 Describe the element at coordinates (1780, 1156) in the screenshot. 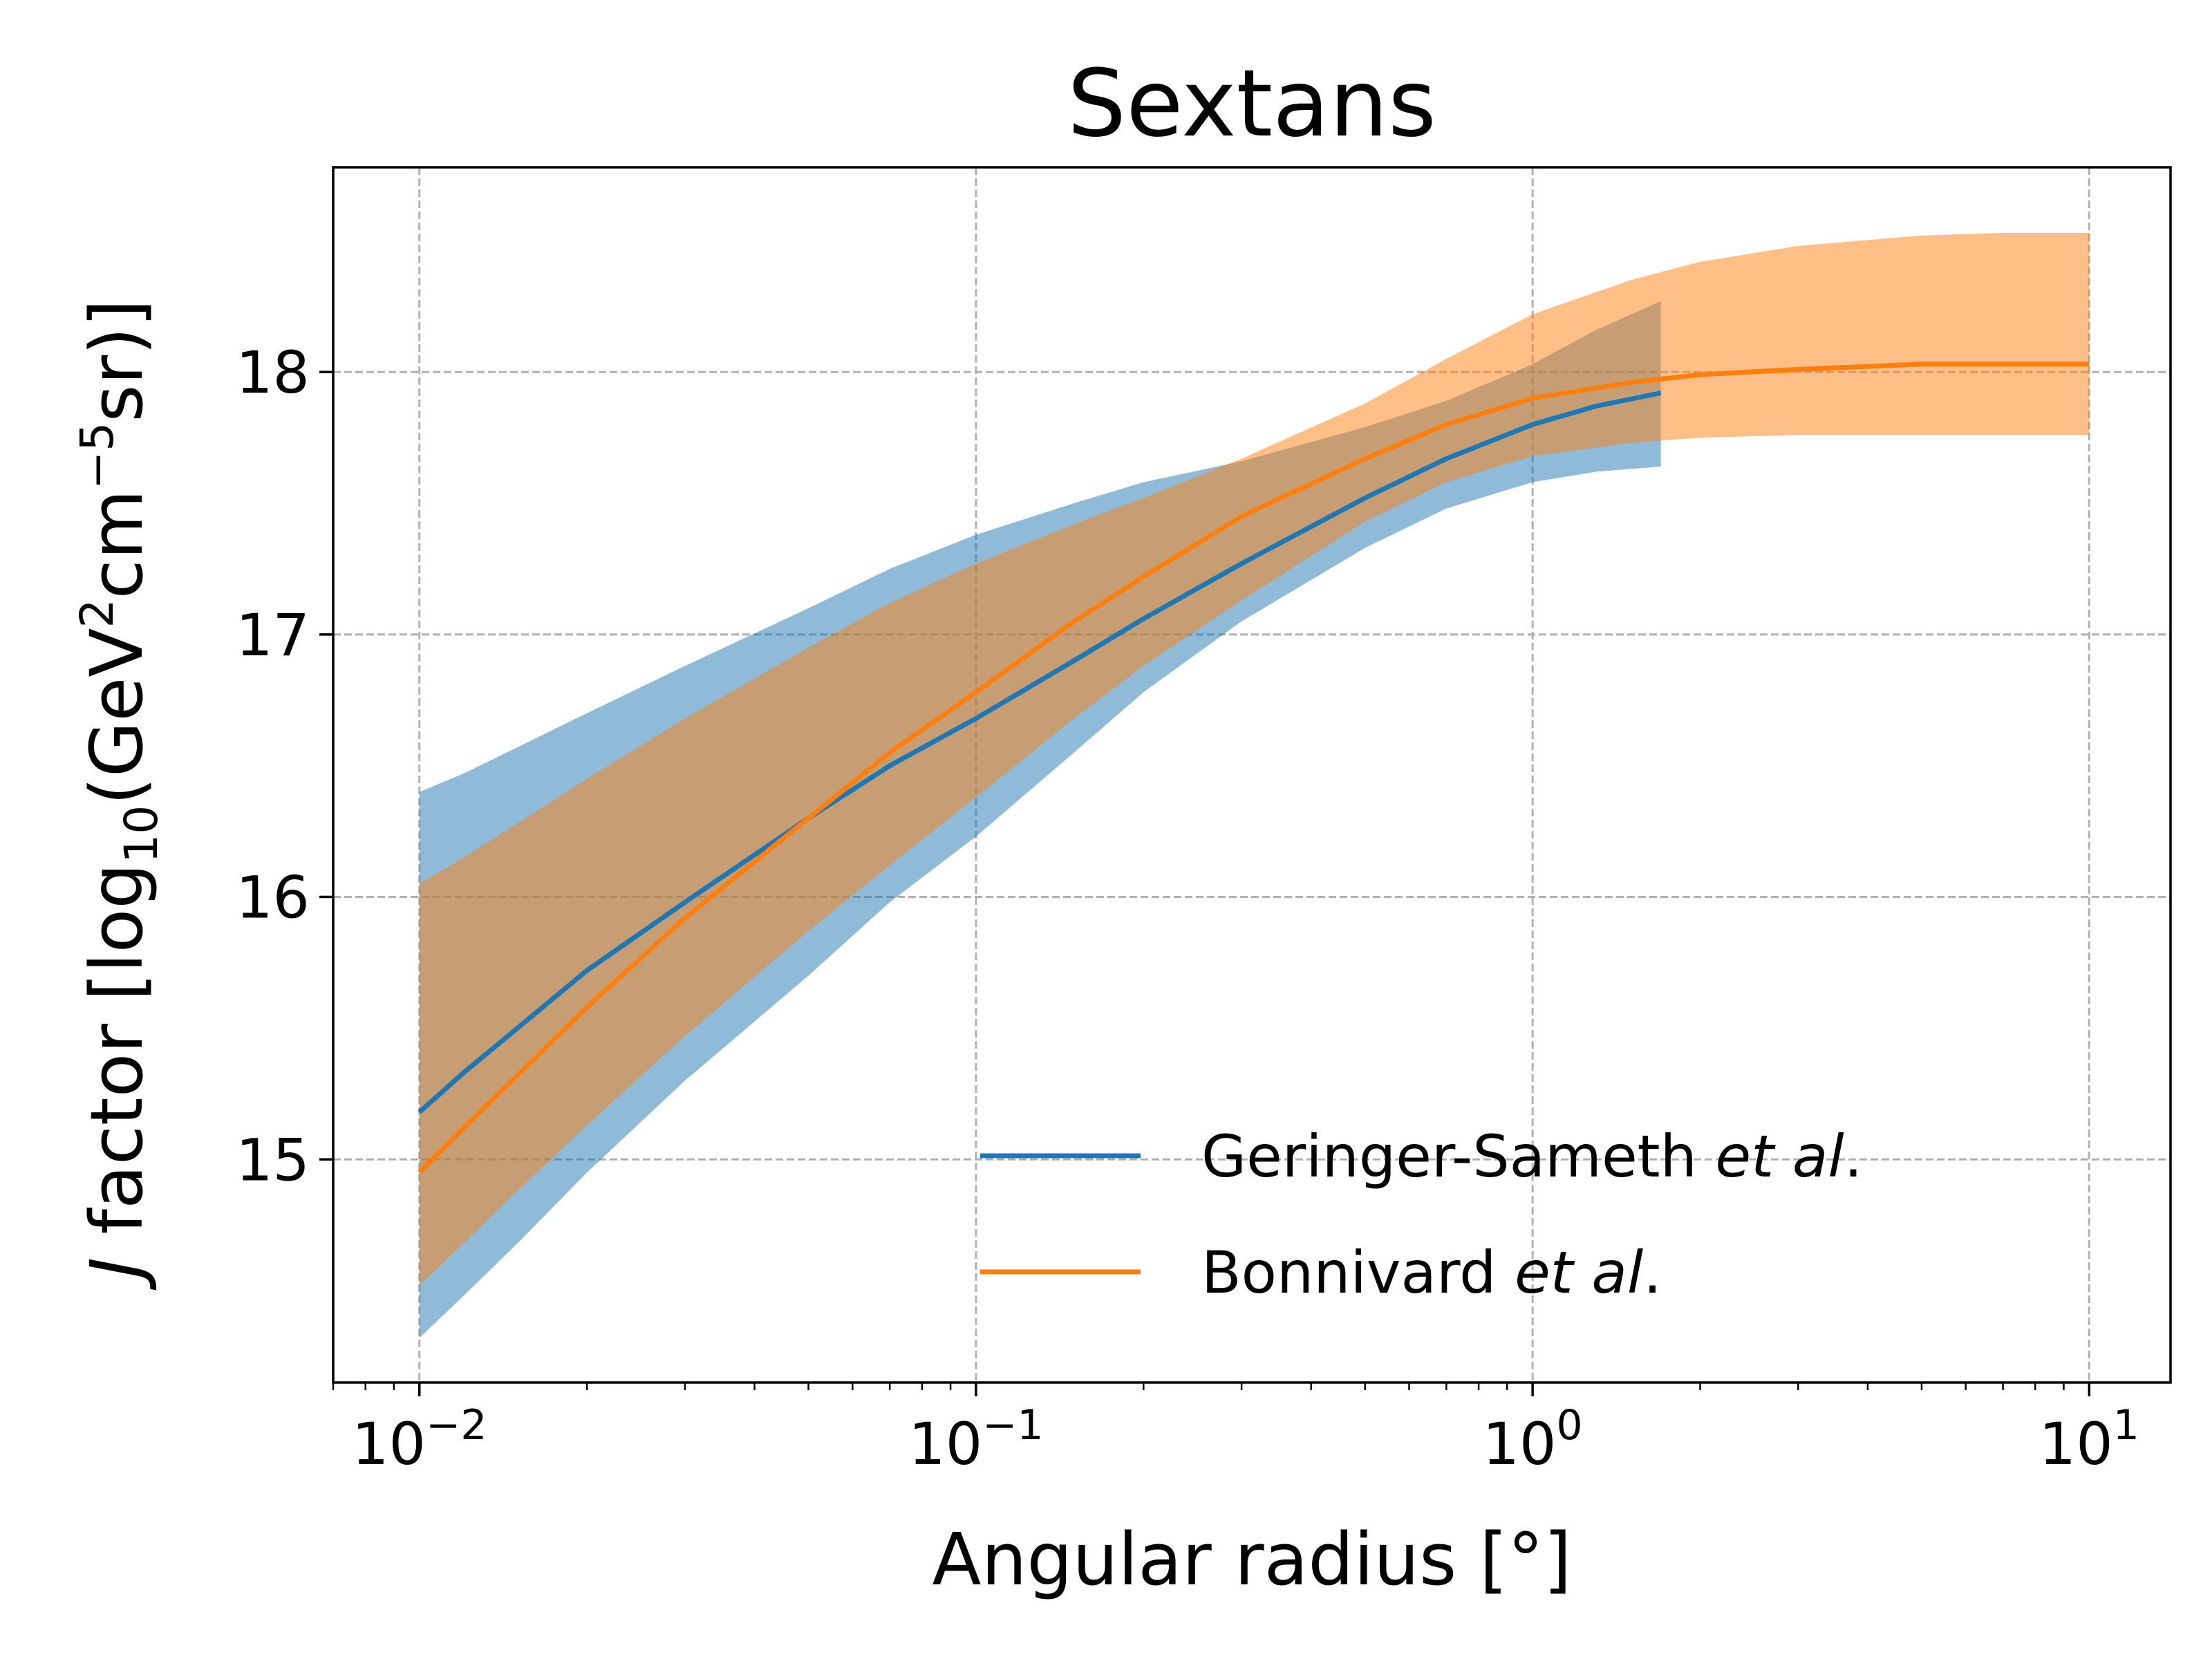

I see `legend-label-geringer-sameth-etal: et al` at that location.